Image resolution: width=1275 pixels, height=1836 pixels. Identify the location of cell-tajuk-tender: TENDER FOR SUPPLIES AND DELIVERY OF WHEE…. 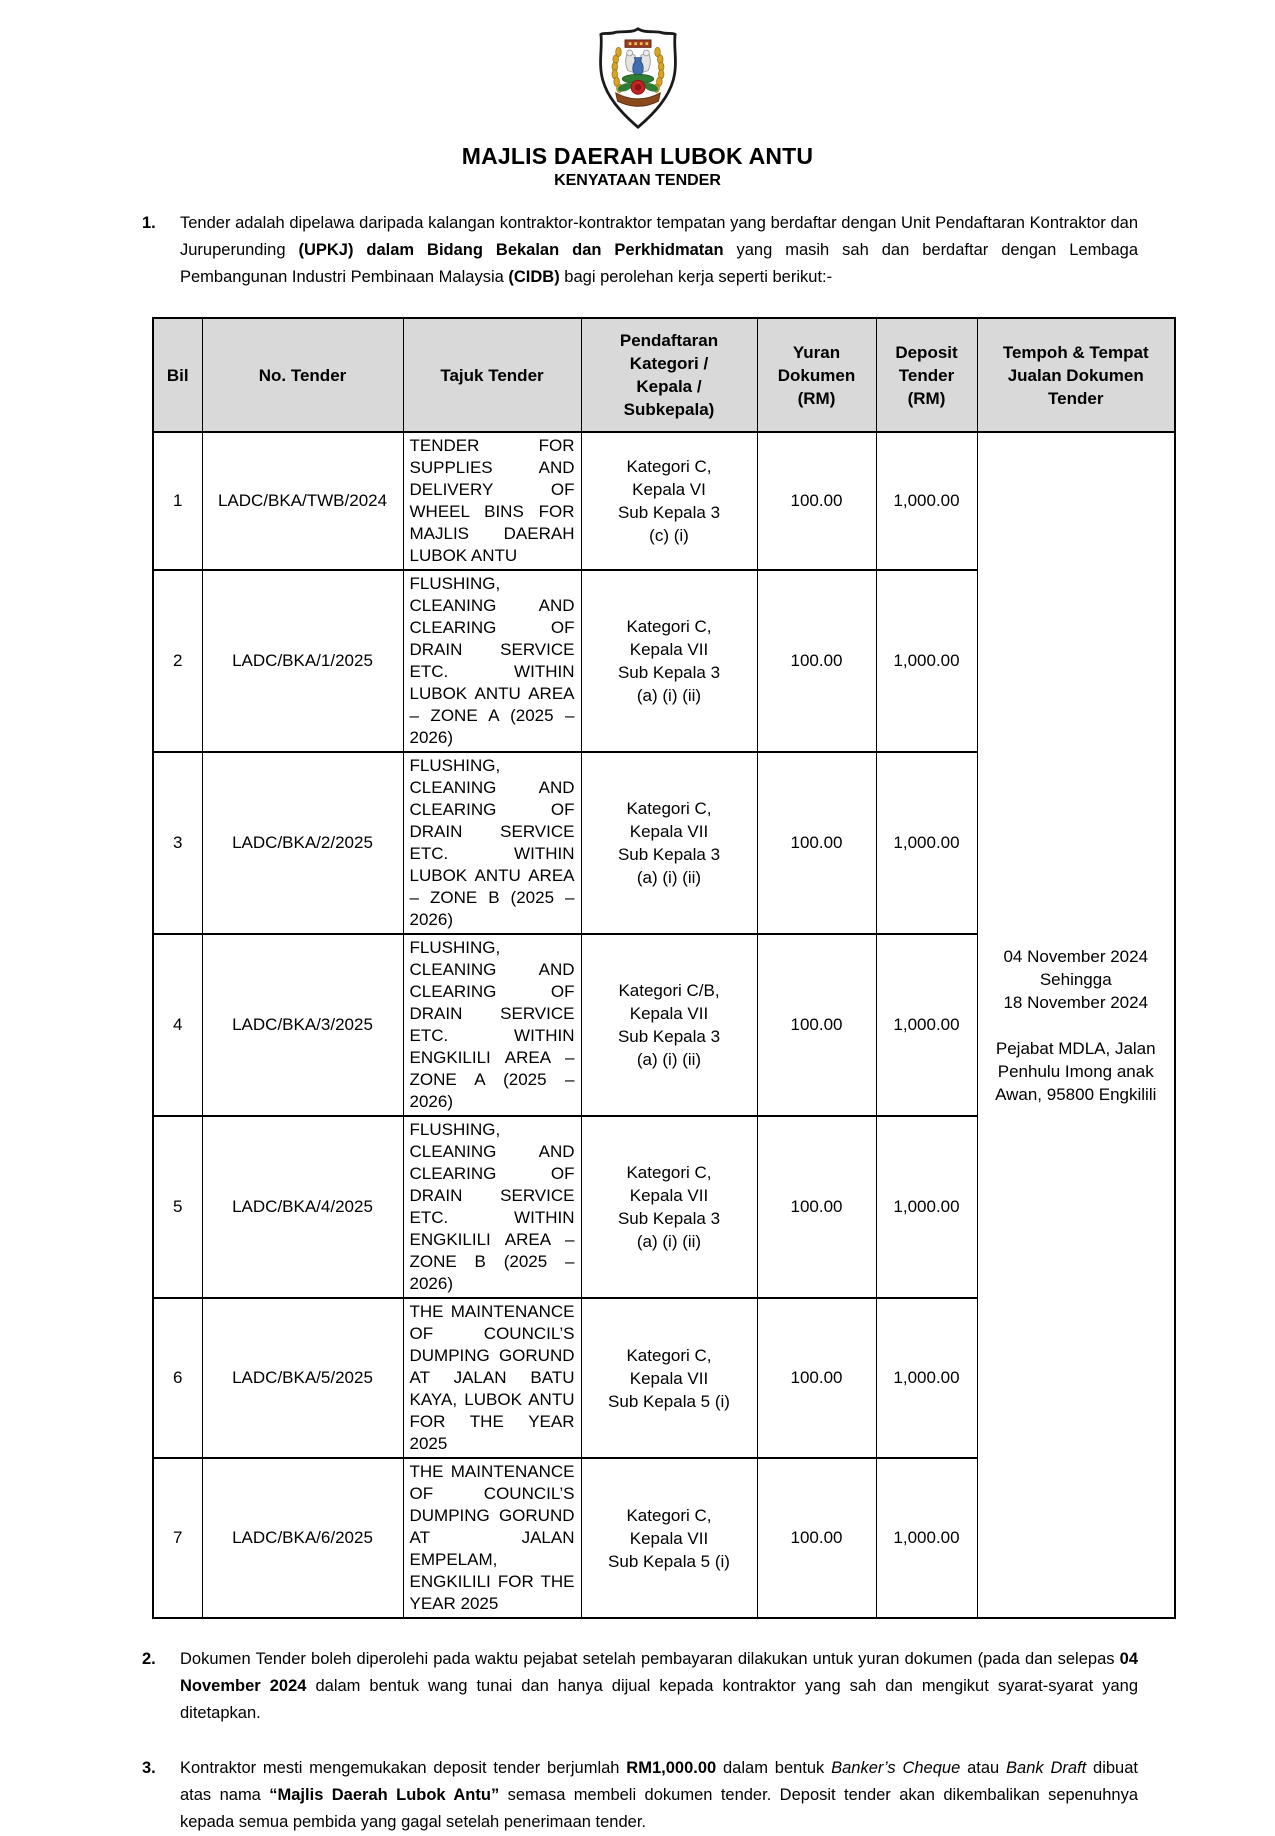
(492, 501).